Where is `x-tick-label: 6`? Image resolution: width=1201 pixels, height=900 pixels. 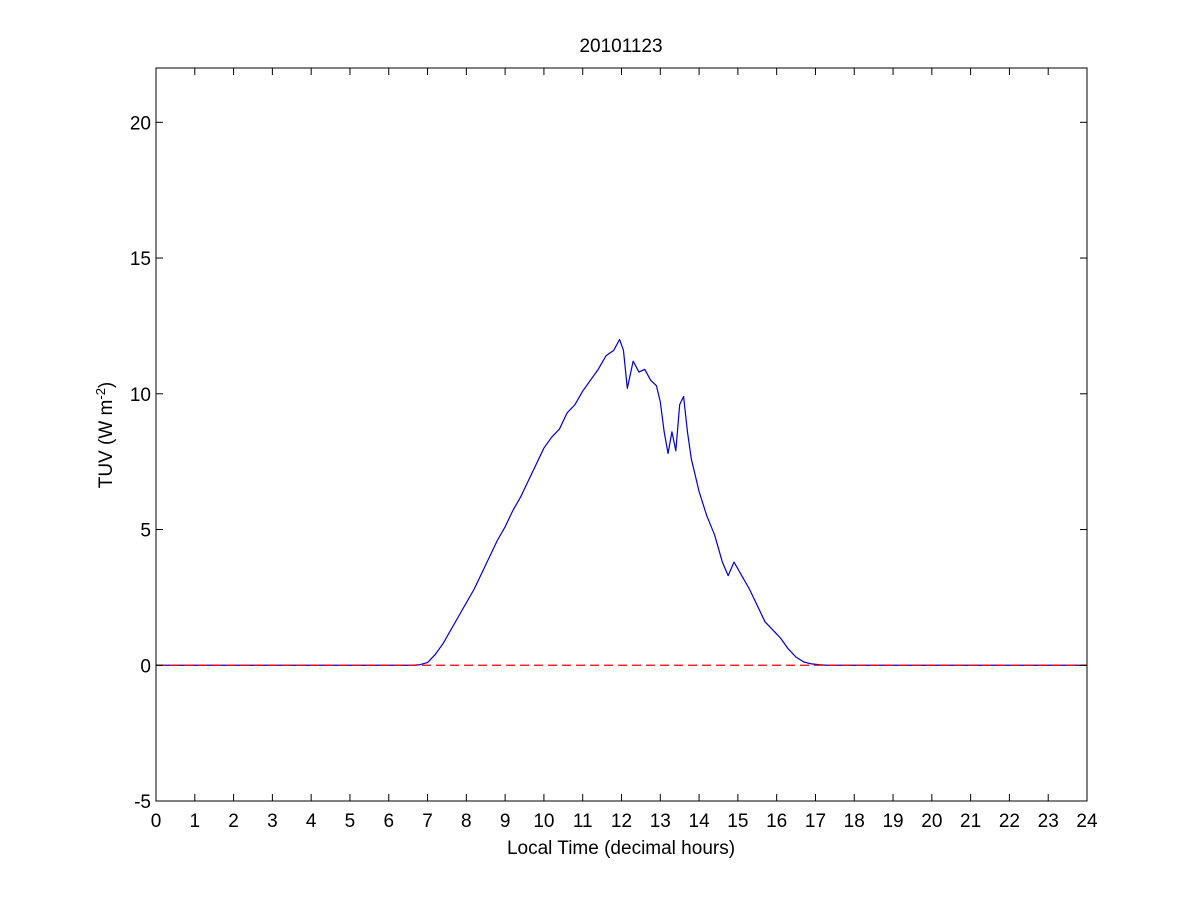 x-tick-label: 6 is located at coordinates (388, 821).